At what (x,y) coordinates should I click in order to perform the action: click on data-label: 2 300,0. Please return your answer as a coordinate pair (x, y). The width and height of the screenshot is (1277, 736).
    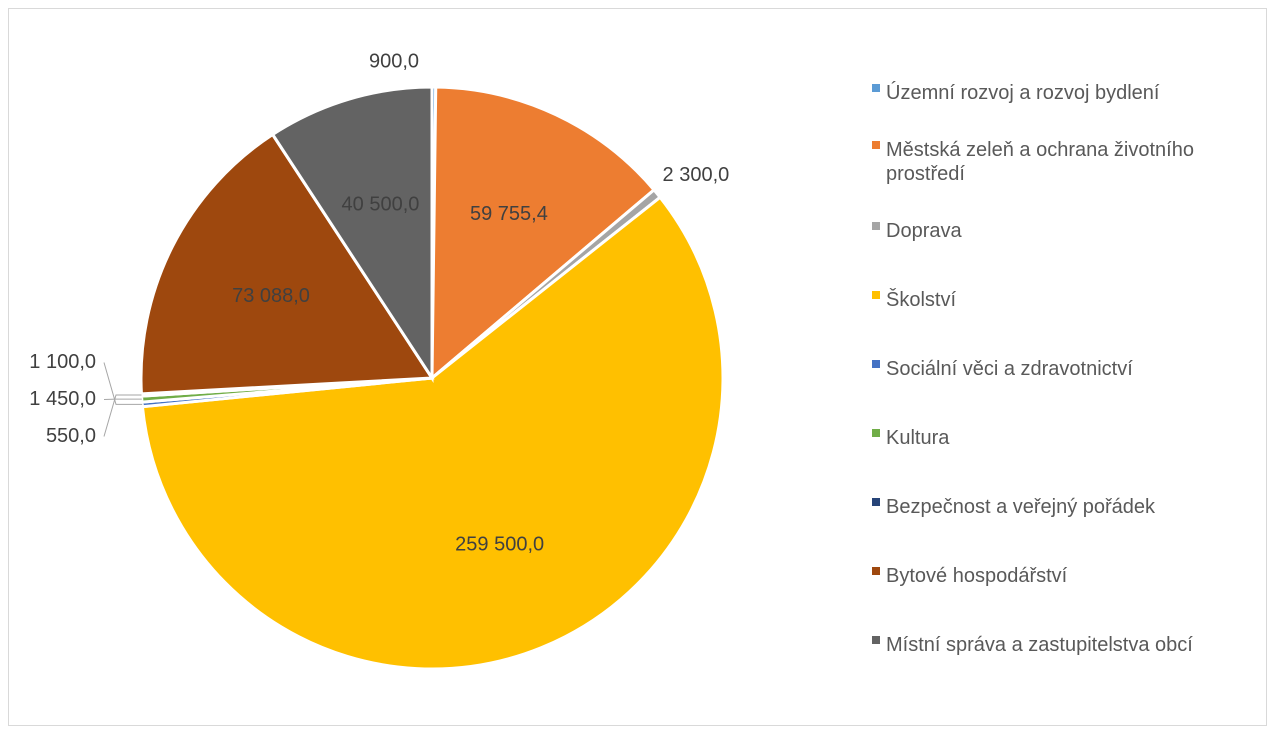
    Looking at the image, I should click on (696, 175).